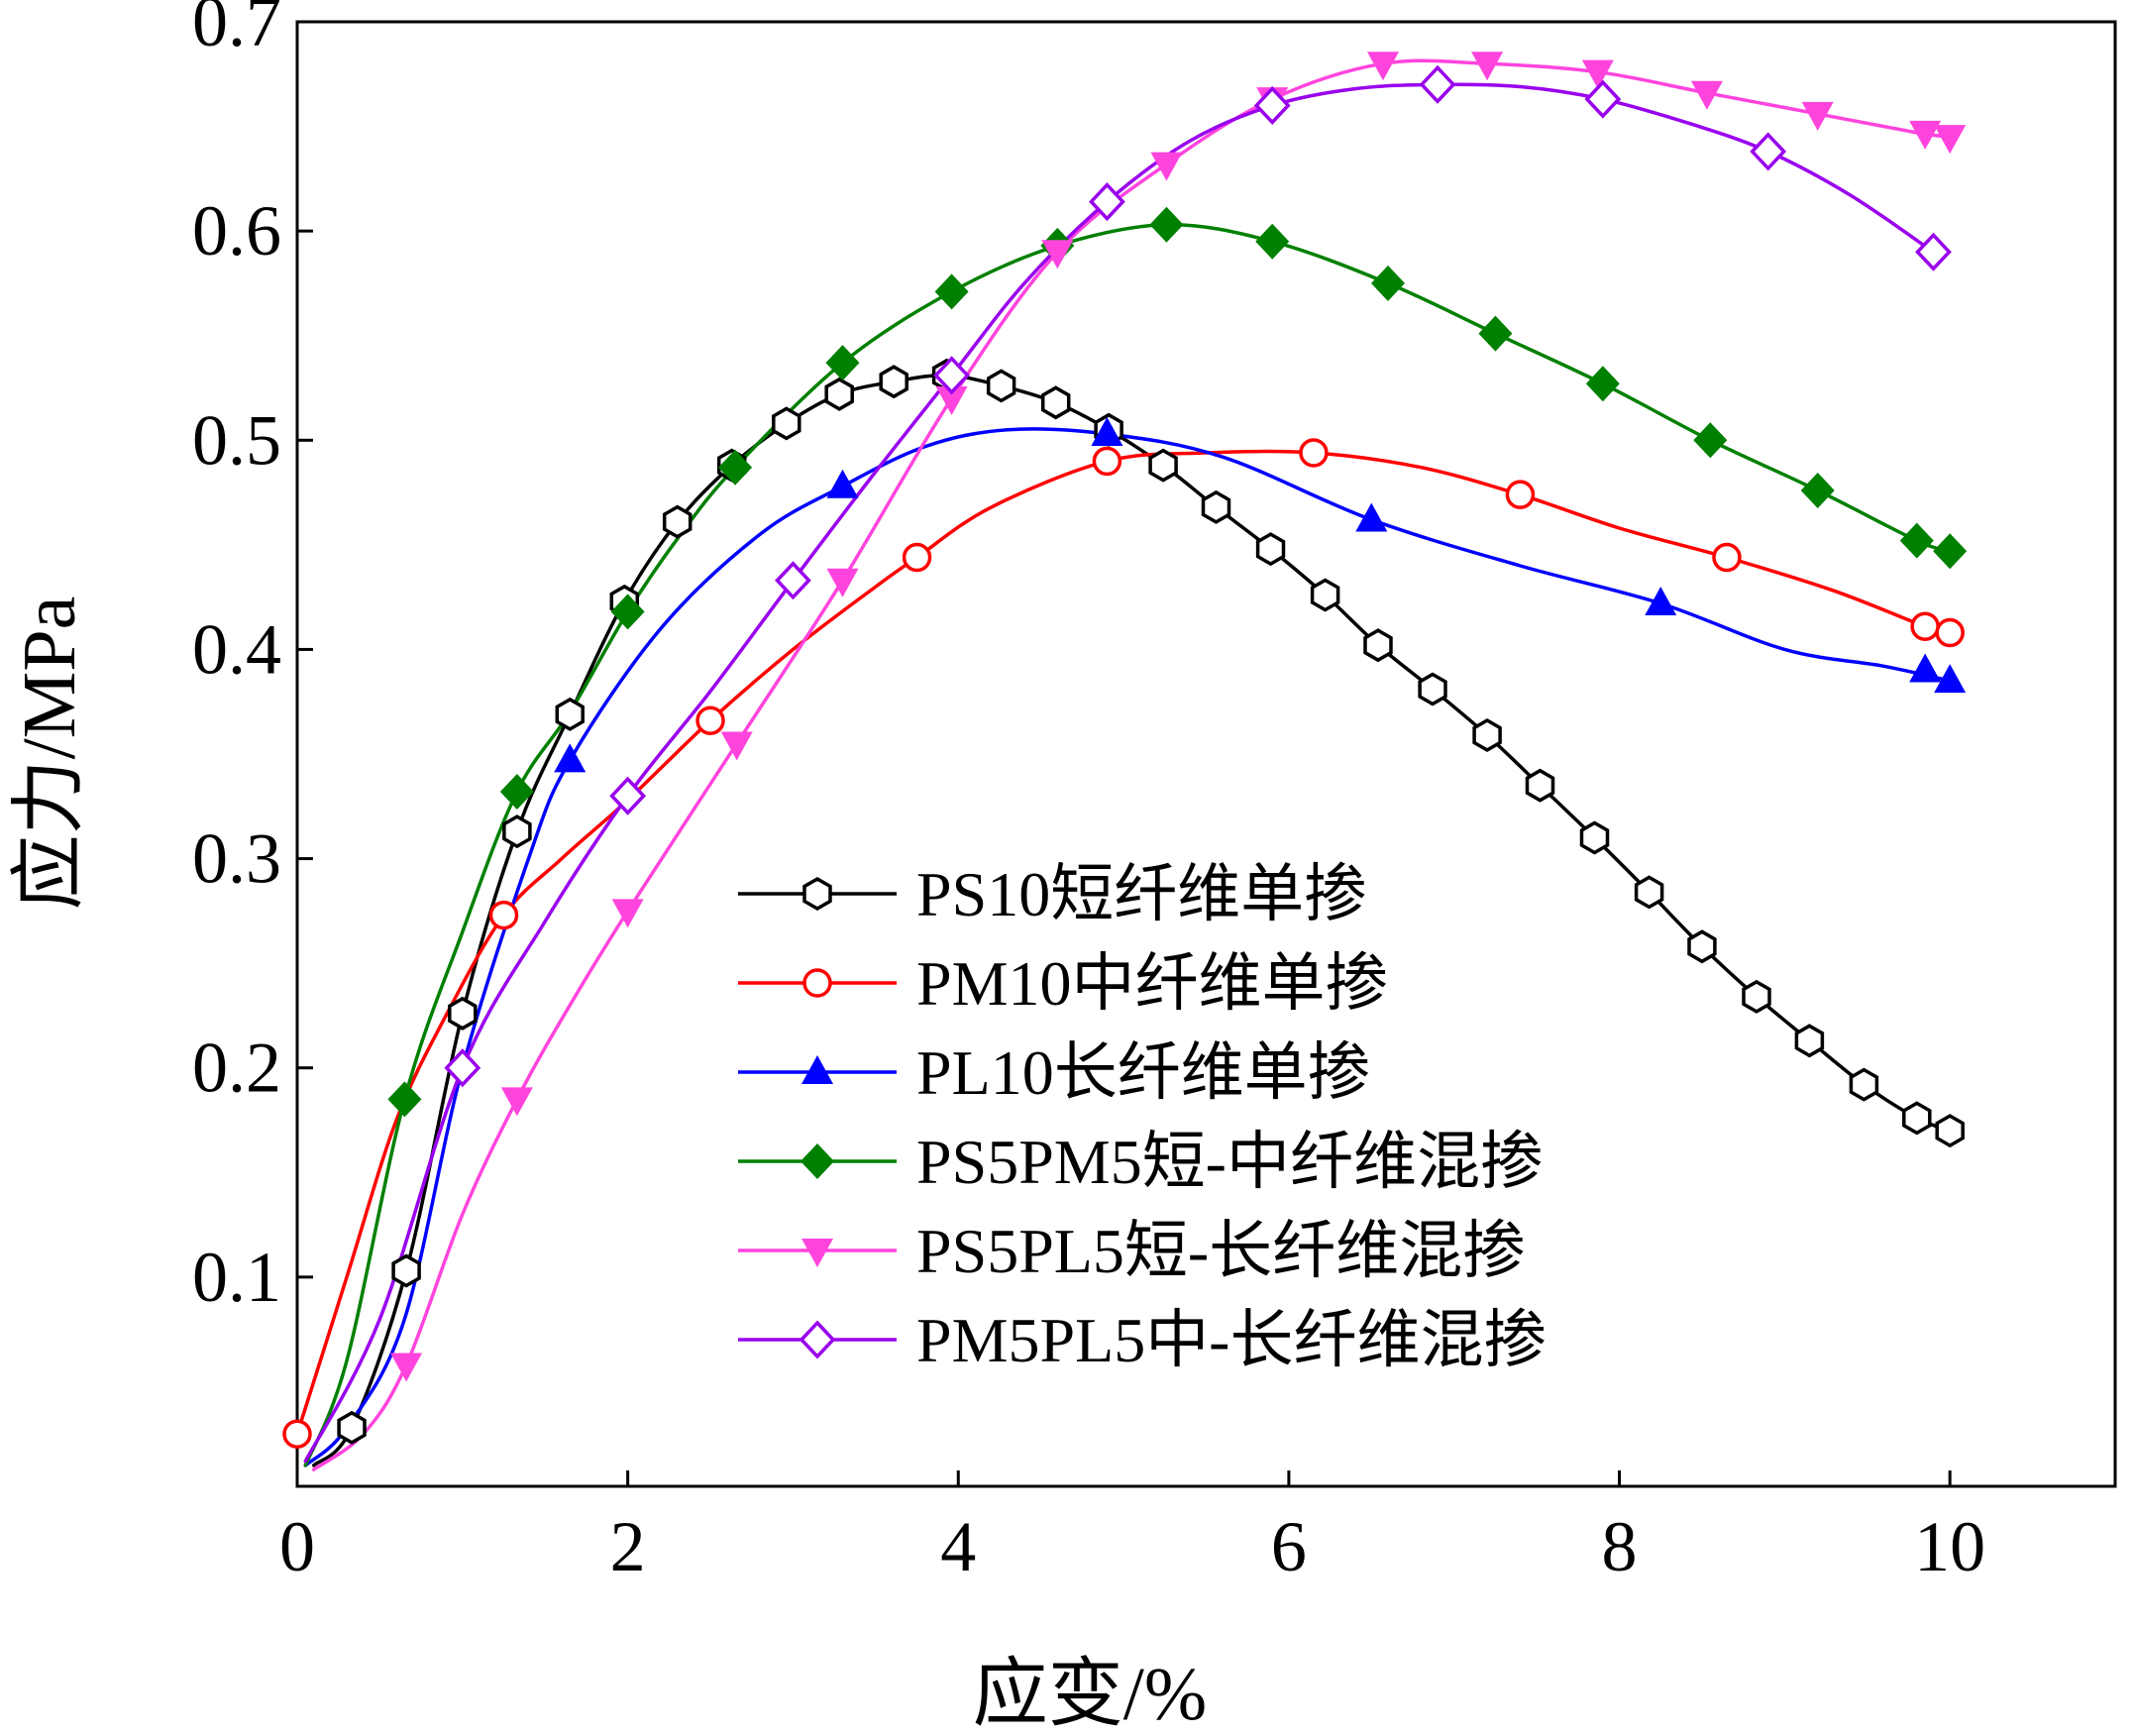  I want to click on legend-entry-5: PS5PL5短-长纤维混掺, so click(1132, 1251).